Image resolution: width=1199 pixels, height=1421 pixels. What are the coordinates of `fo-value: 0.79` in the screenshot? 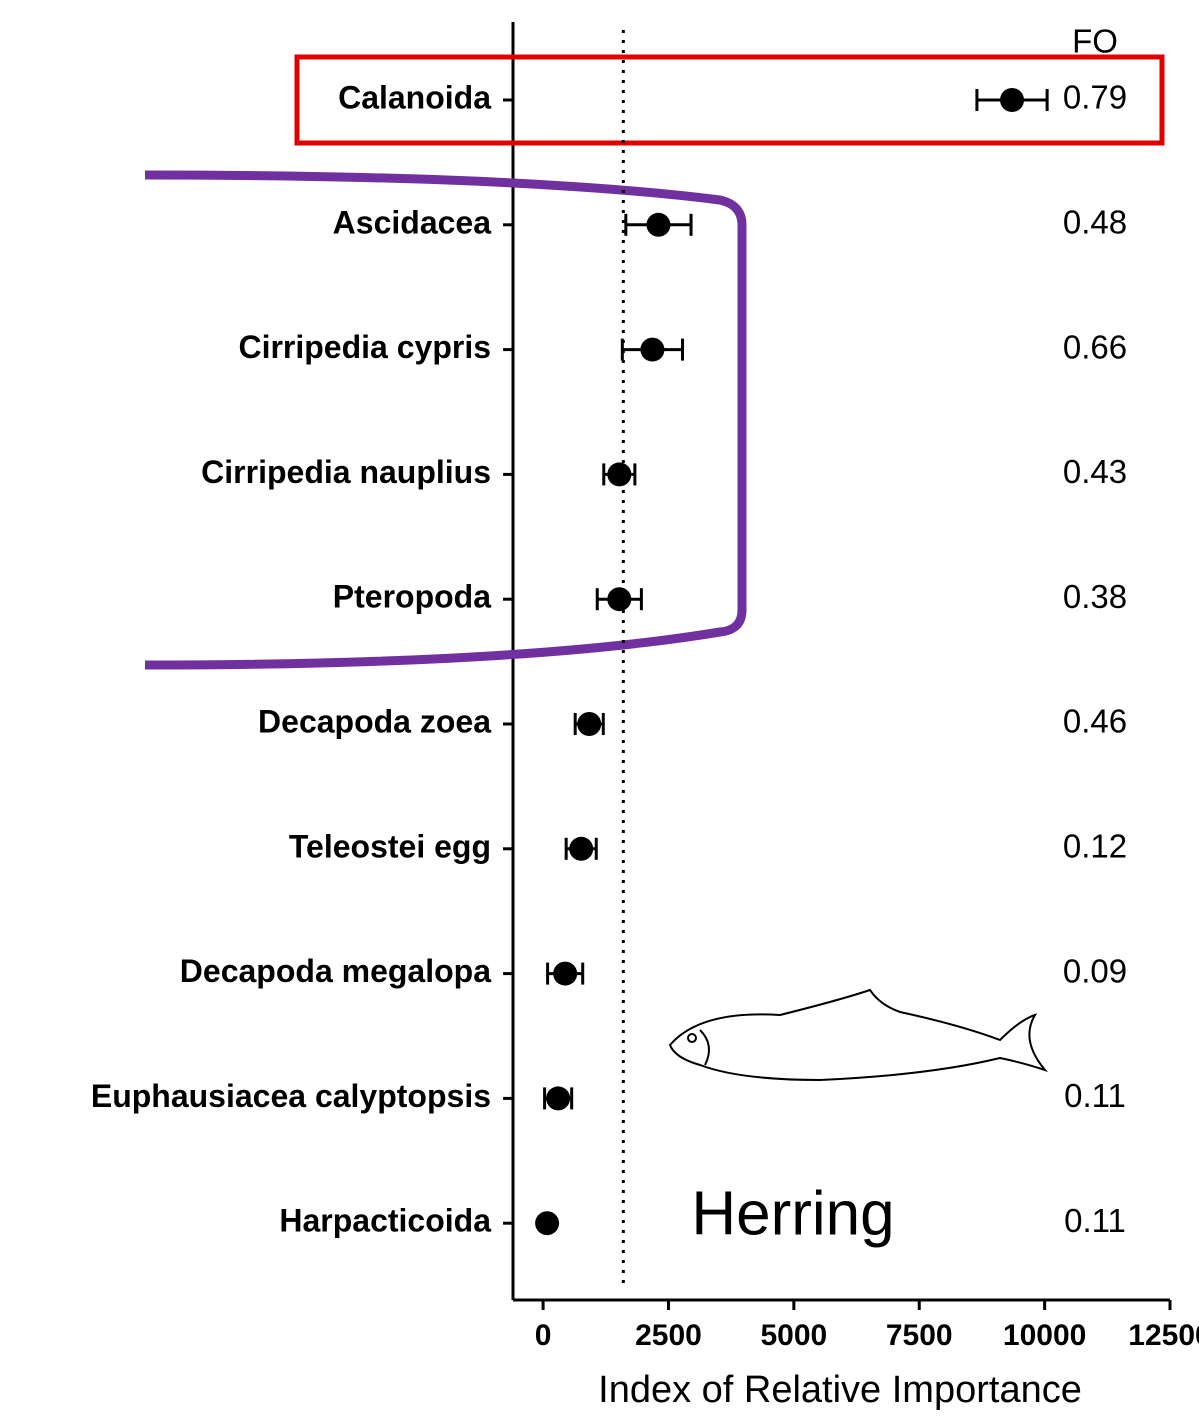 It's located at (1095, 97).